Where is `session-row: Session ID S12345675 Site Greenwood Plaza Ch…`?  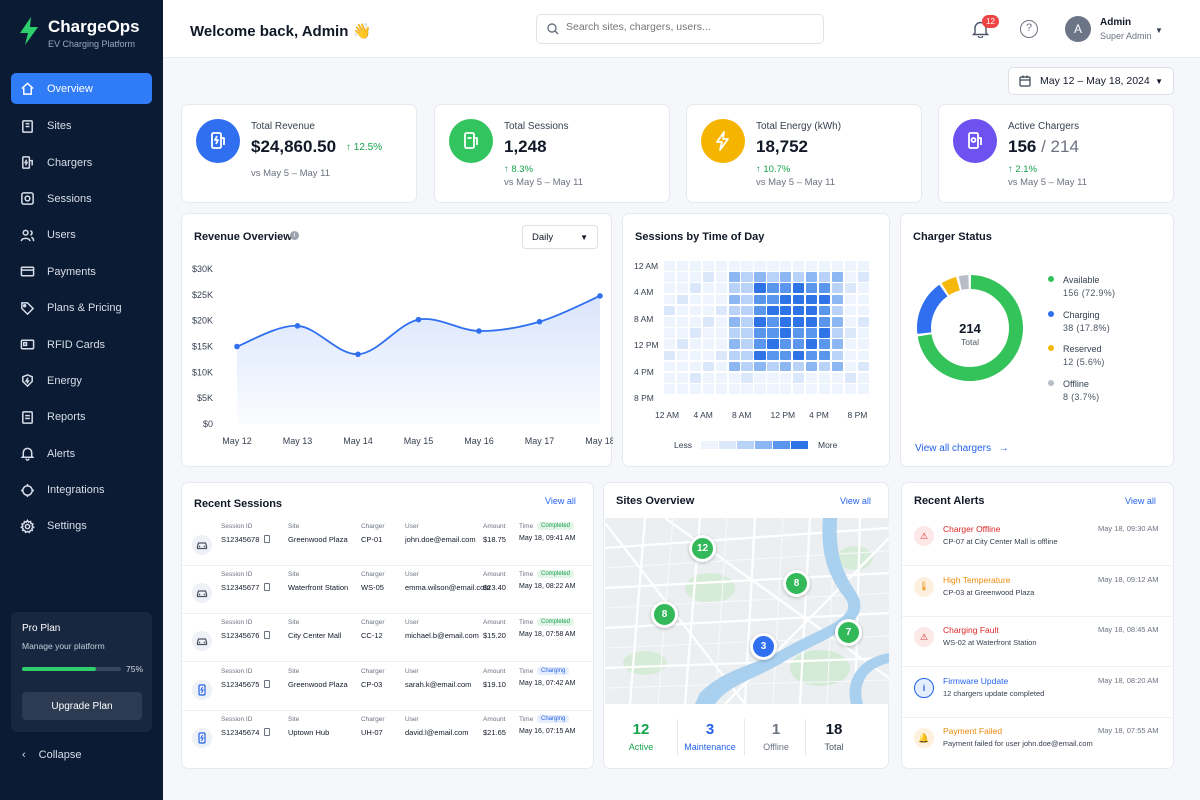
session-row: Session ID S12345675 Site Greenwood Plaza Ch… is located at coordinates (388, 686).